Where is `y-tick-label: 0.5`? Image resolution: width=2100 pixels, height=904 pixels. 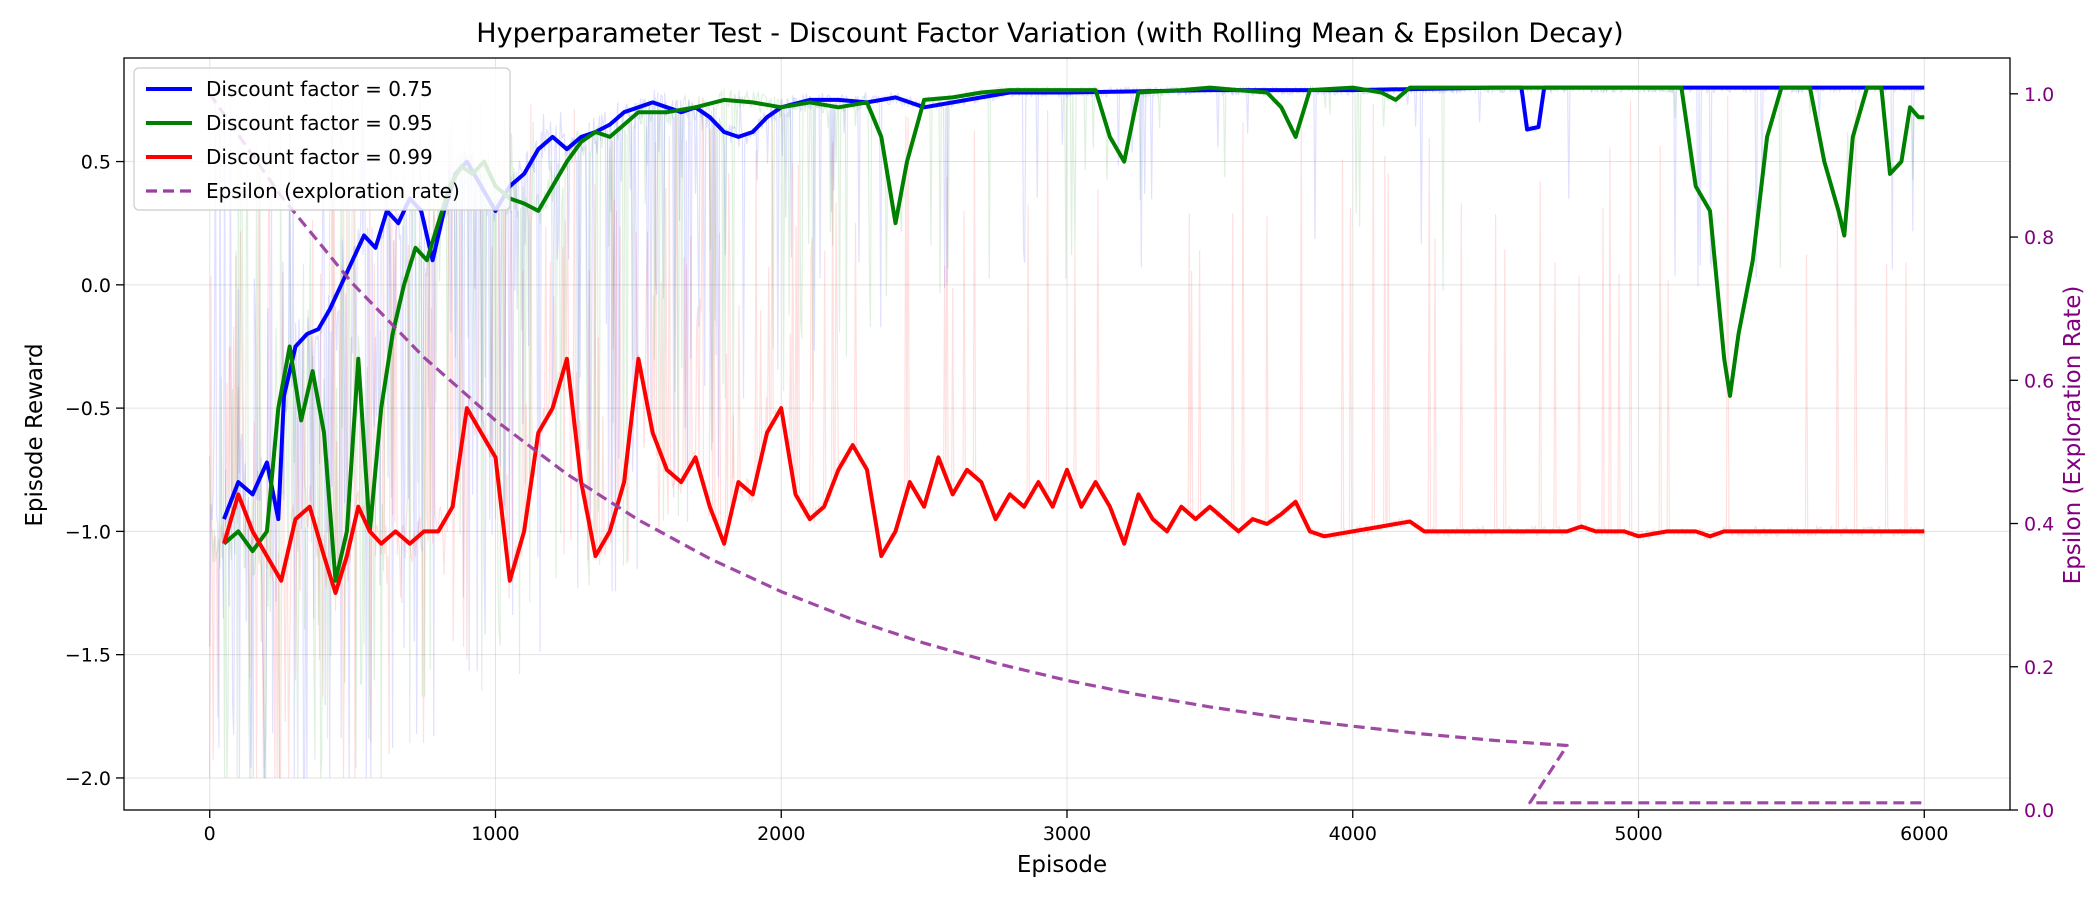 y-tick-label: 0.5 is located at coordinates (96, 163).